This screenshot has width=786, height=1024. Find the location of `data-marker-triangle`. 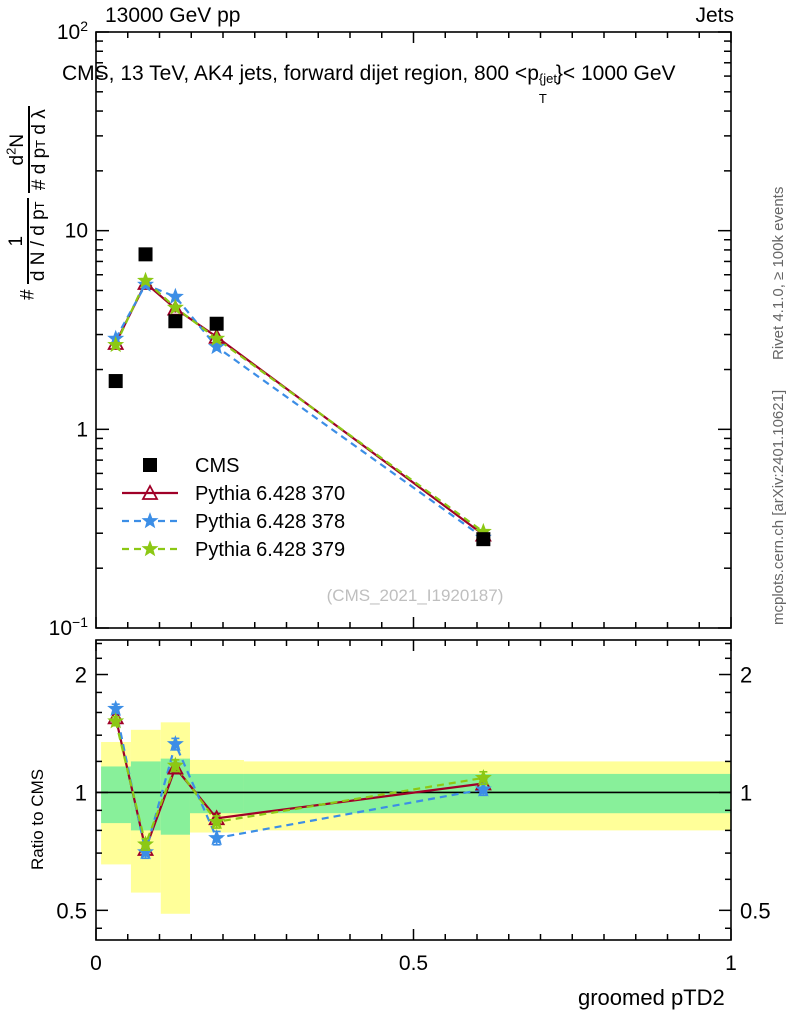

data-marker-triangle is located at coordinates (150, 492).